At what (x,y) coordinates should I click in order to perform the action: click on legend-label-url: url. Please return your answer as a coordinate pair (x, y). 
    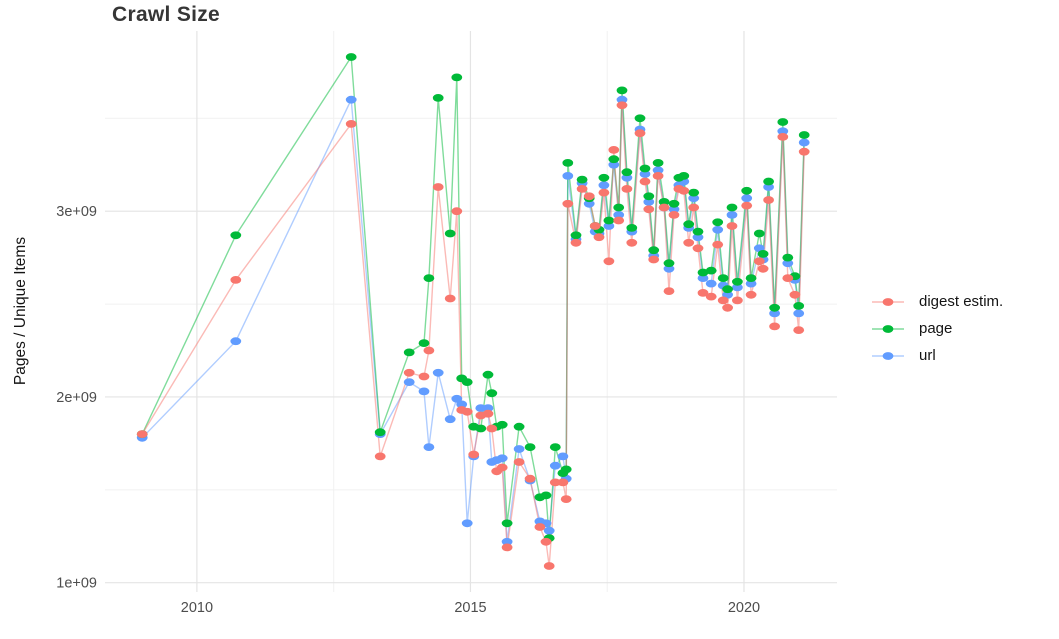
    Looking at the image, I should click on (927, 355).